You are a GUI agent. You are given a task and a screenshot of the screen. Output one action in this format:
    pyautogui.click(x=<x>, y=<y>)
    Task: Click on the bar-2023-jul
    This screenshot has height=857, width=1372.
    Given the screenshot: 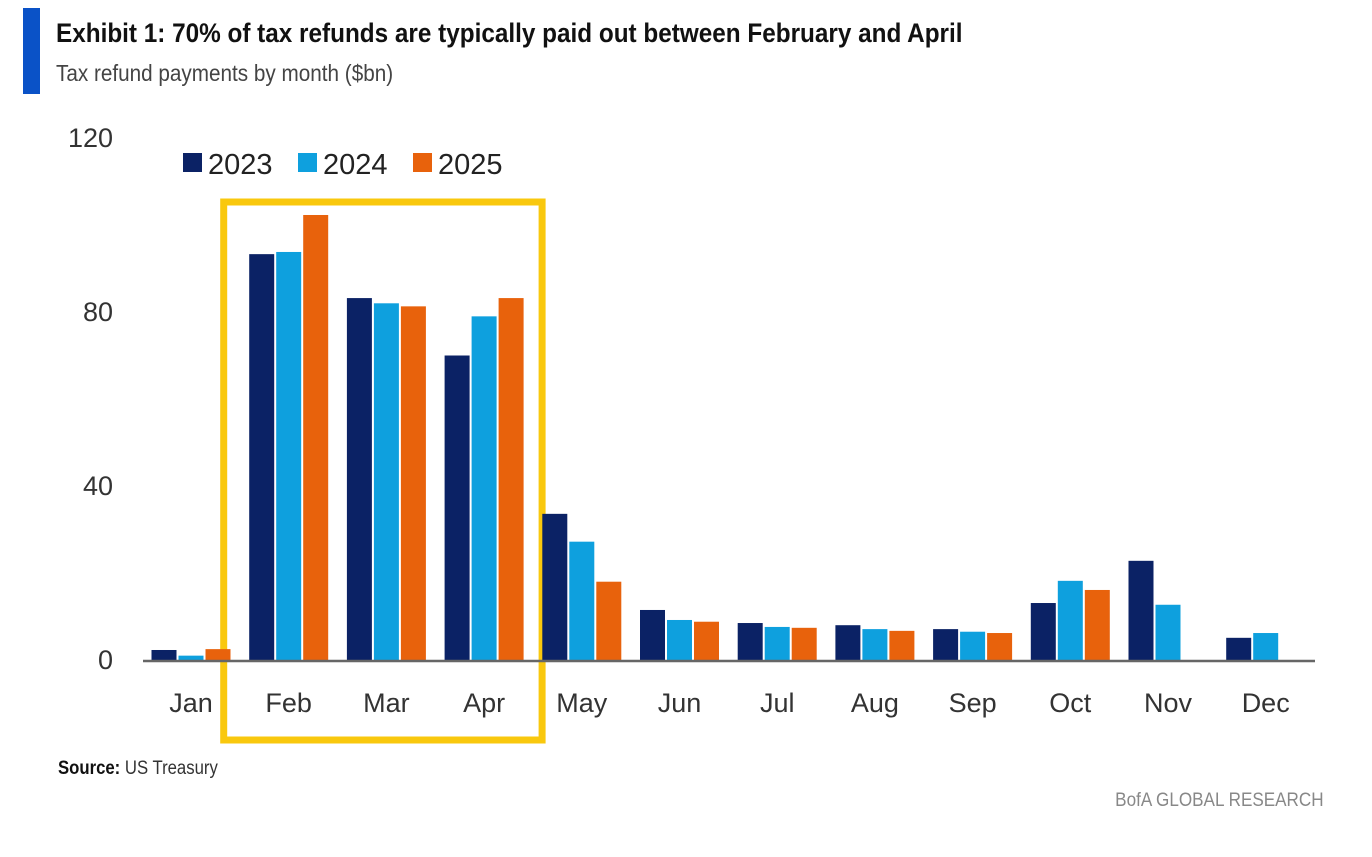 What is the action you would take?
    pyautogui.click(x=750, y=641)
    